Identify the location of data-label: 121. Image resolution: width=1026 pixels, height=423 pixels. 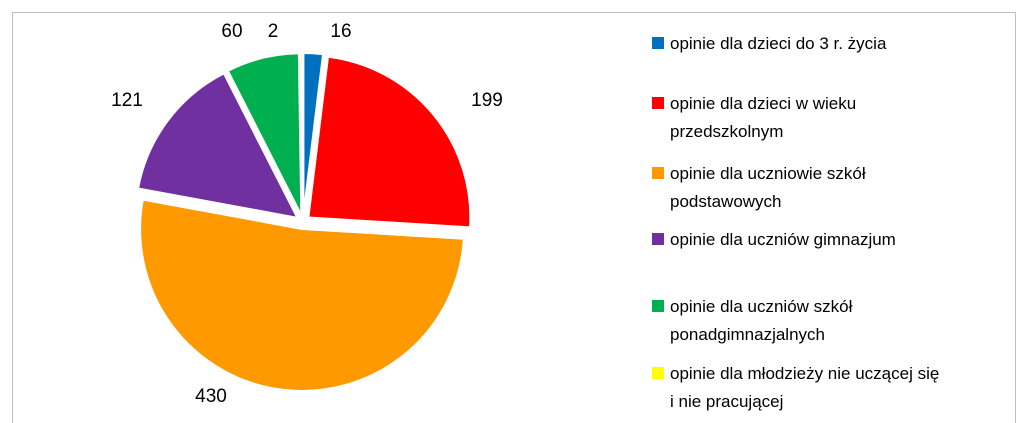
(127, 100).